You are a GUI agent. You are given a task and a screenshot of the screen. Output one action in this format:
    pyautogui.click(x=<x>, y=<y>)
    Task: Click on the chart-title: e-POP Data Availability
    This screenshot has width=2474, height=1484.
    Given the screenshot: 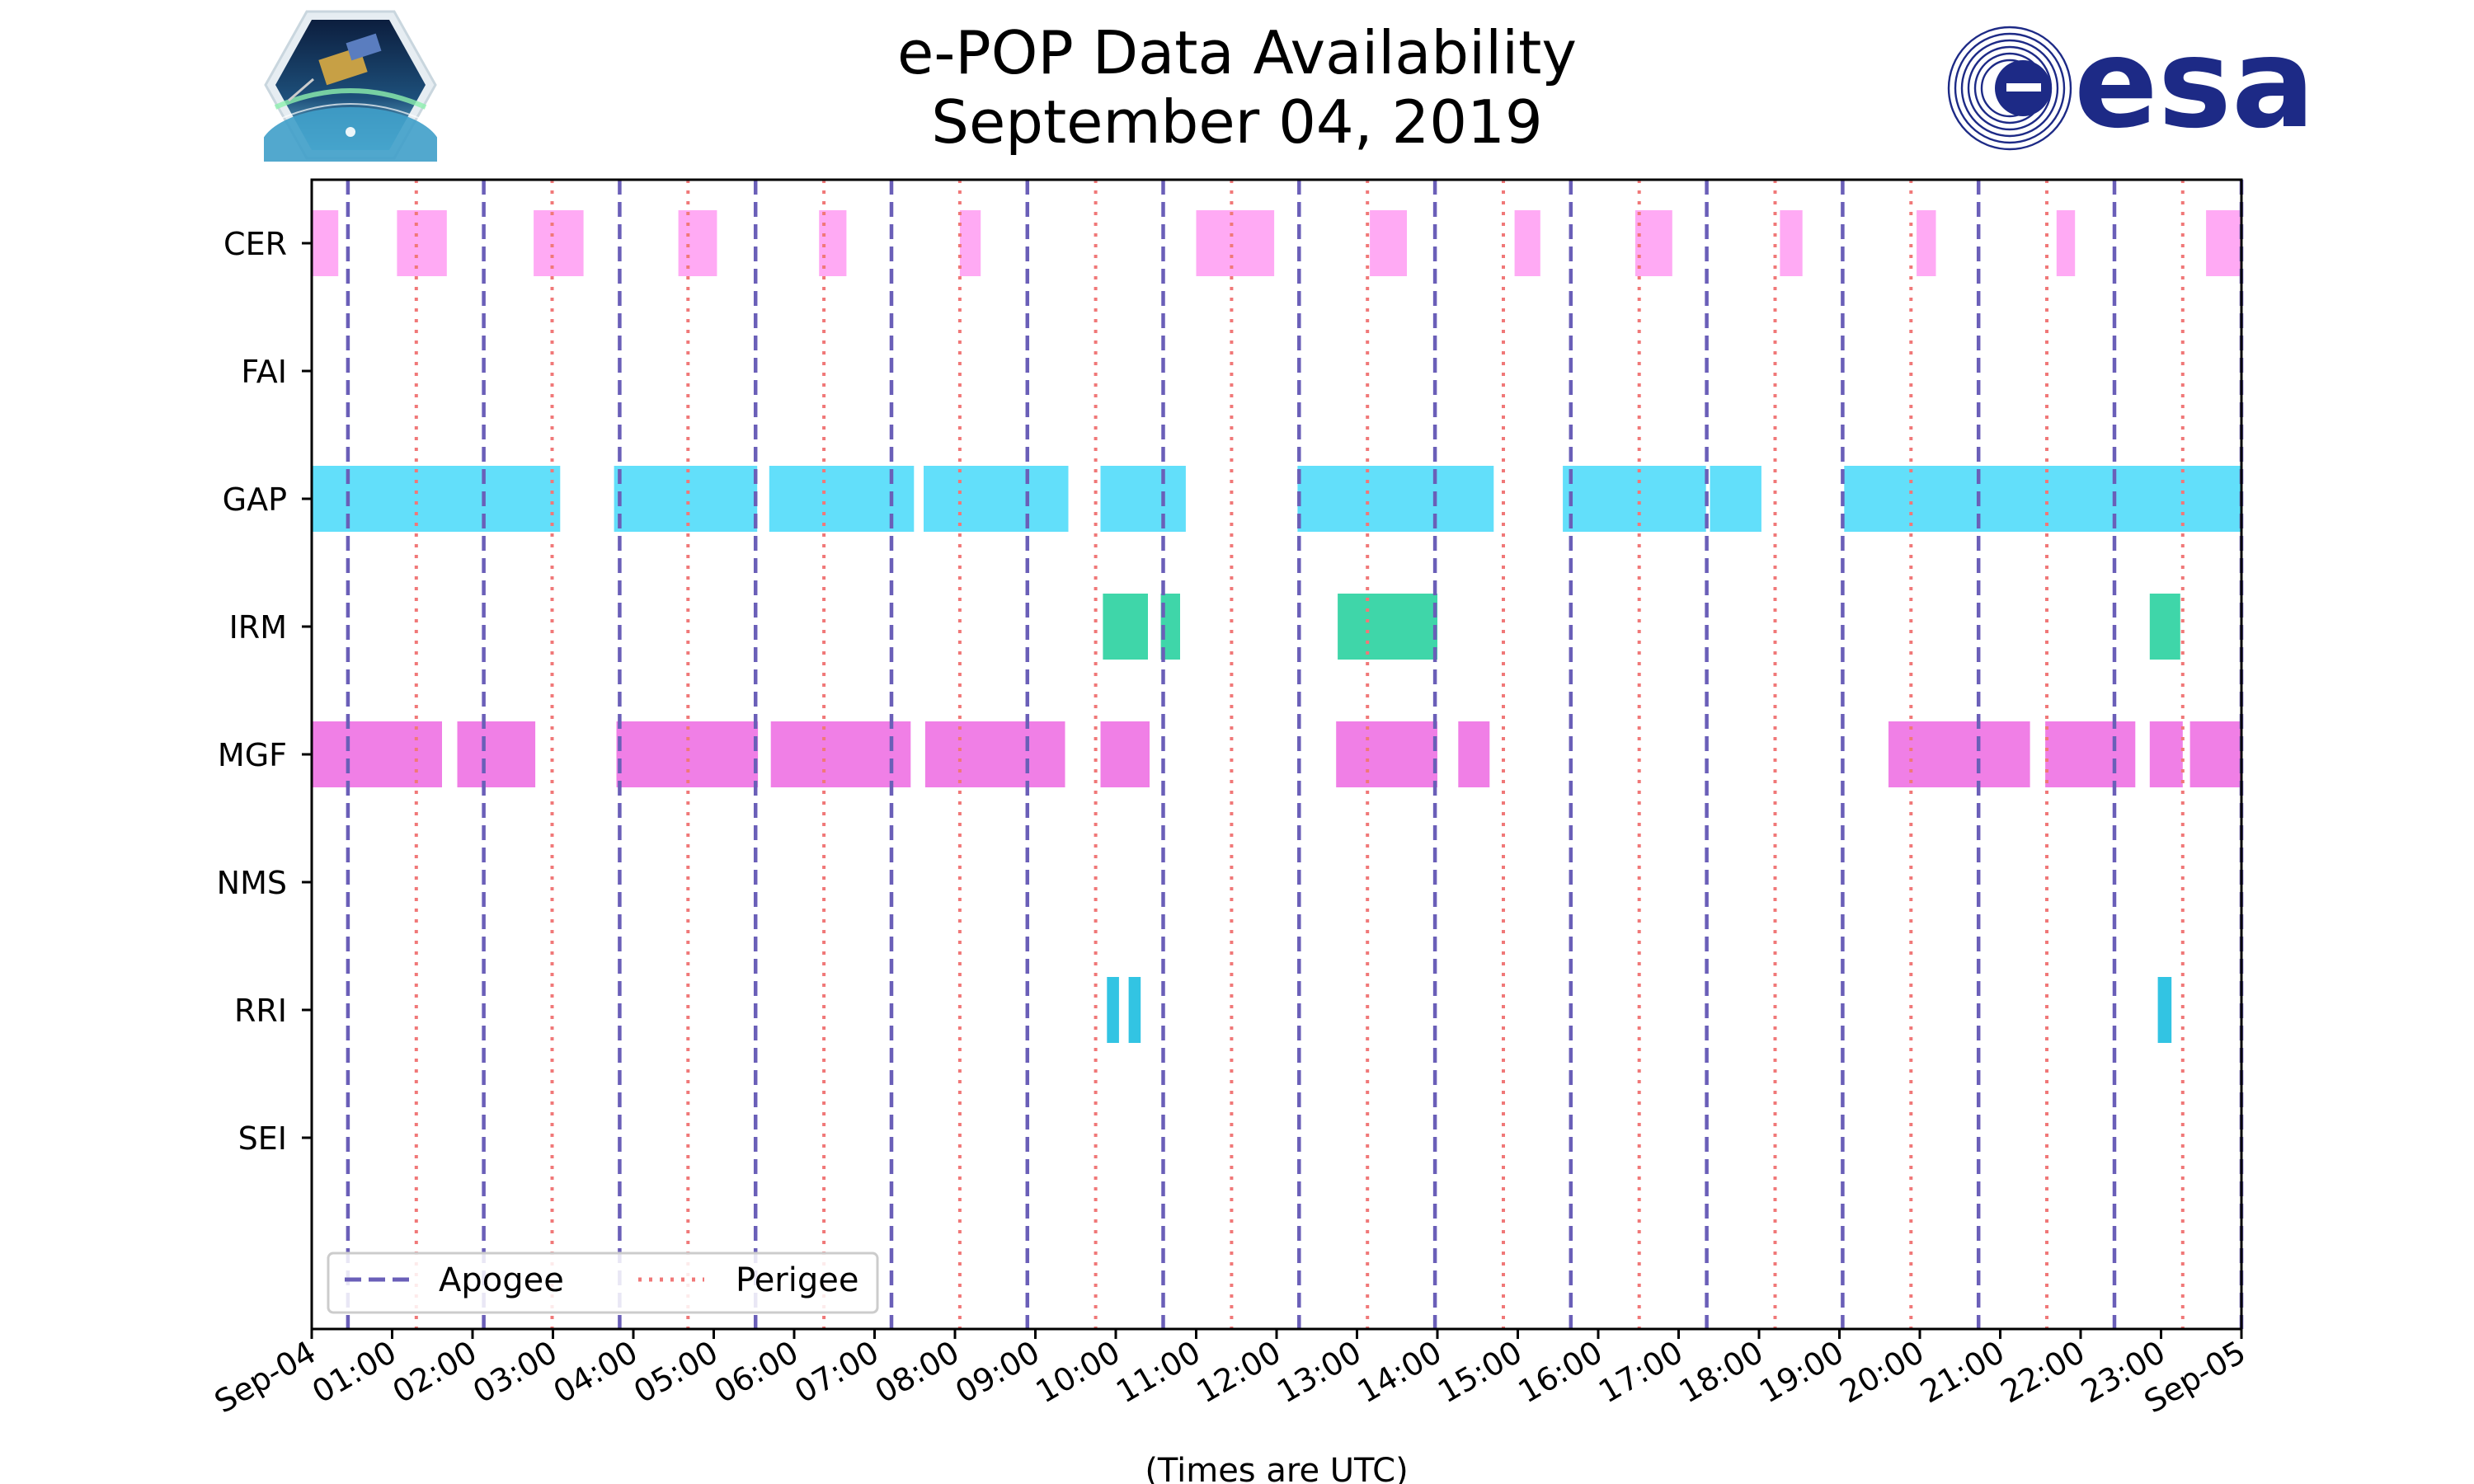 What is the action you would take?
    pyautogui.click(x=1237, y=52)
    